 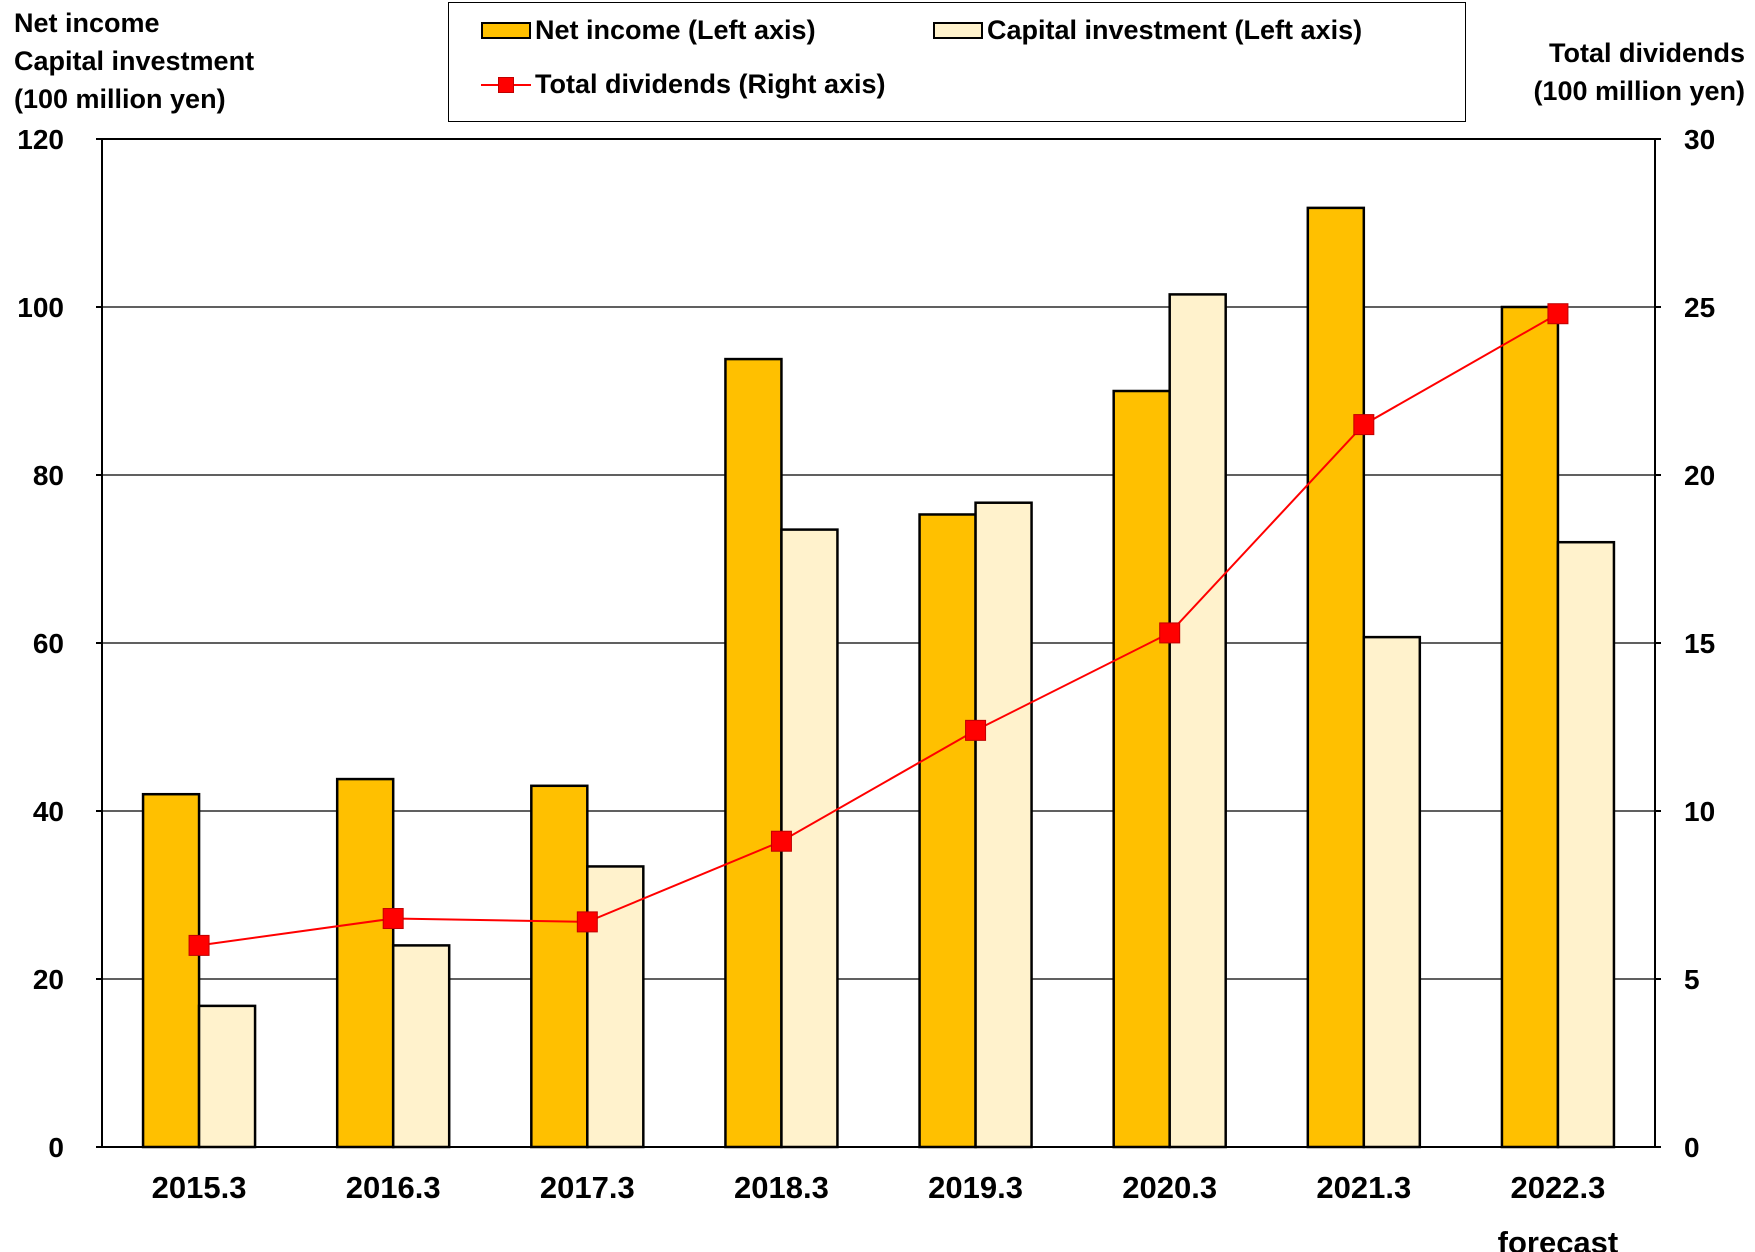 What do you see at coordinates (975, 1187) in the screenshot?
I see `x-axis-tick-label: 2019.3` at bounding box center [975, 1187].